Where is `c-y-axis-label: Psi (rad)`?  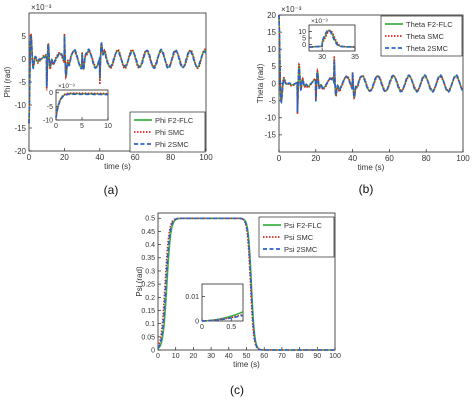
c-y-axis-label: Psi (rad) is located at coordinates (139, 281).